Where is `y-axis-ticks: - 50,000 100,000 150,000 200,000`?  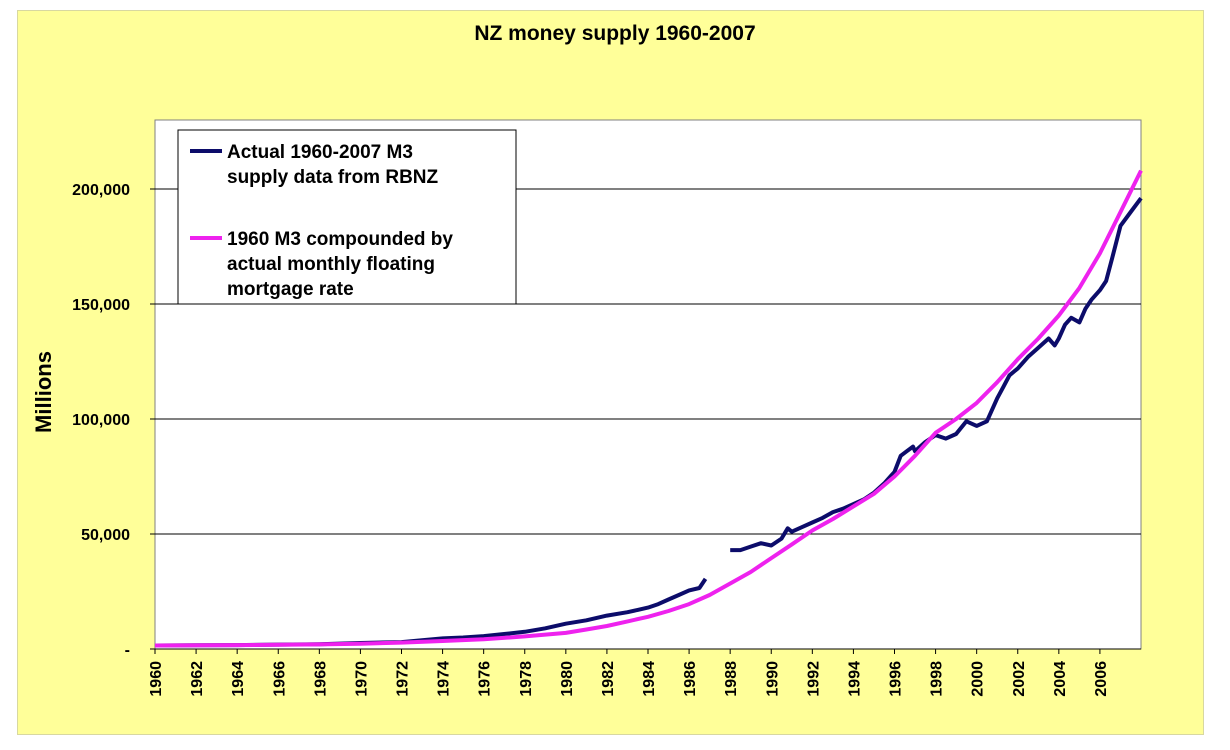
y-axis-ticks: - 50,000 100,000 150,000 200,000 is located at coordinates (113, 420).